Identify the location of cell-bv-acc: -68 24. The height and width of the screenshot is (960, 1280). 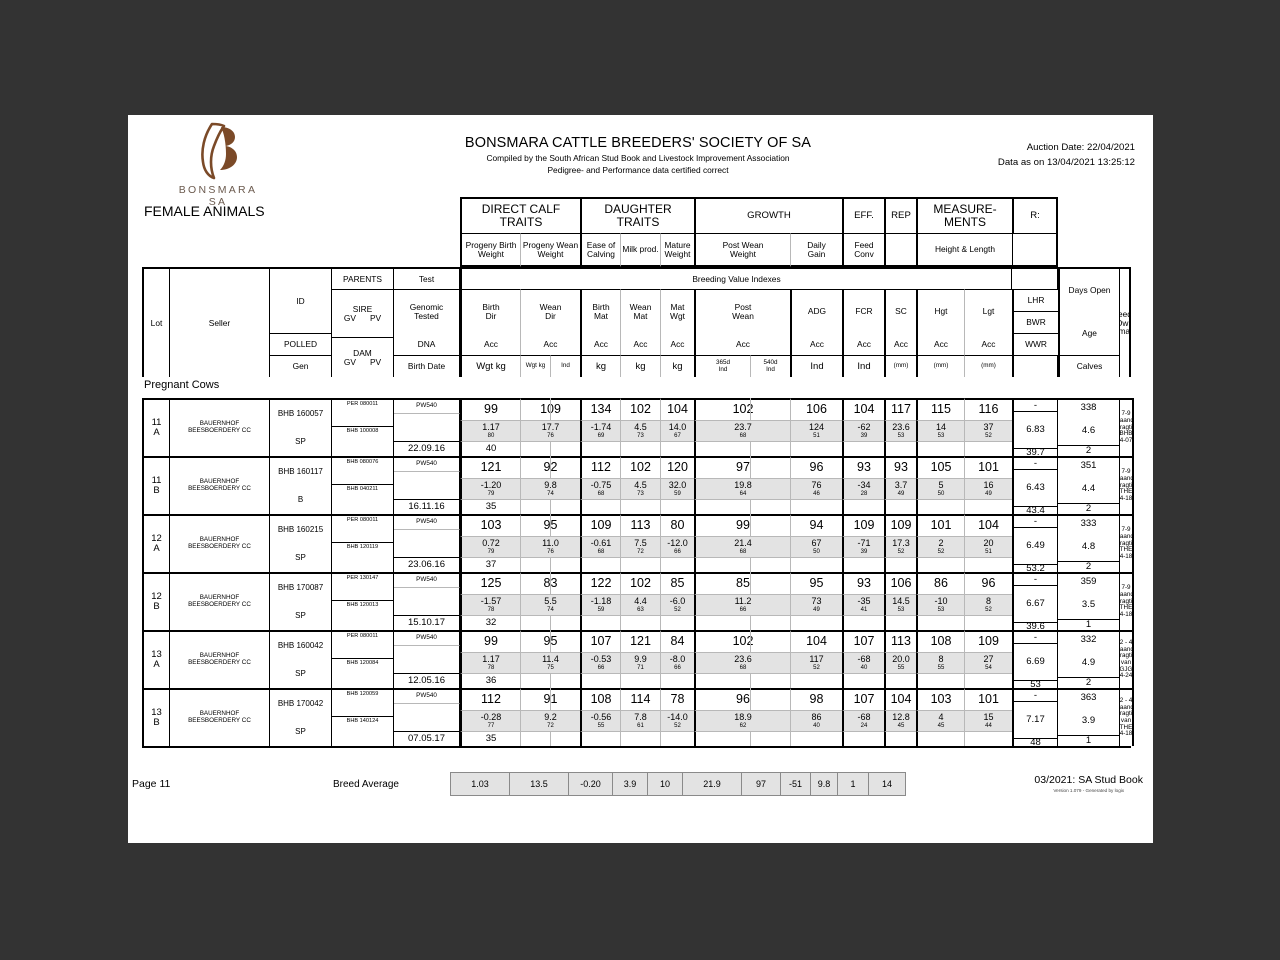
(863, 720).